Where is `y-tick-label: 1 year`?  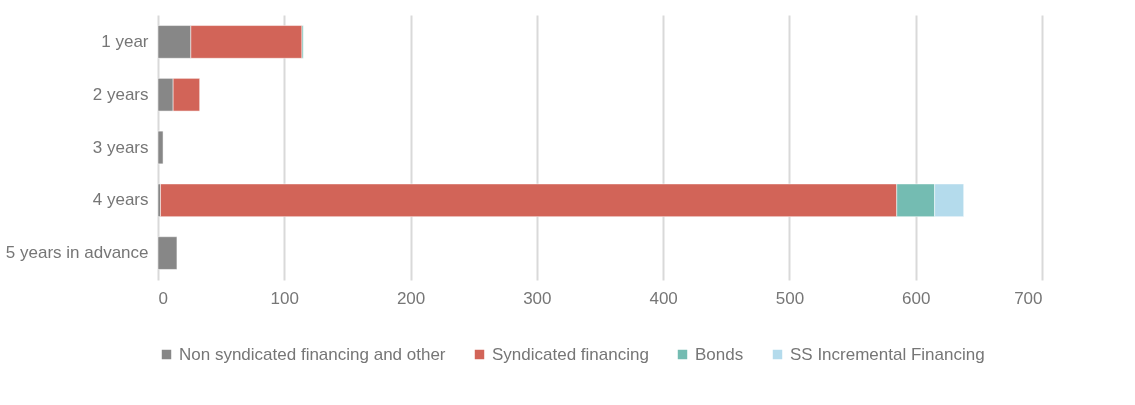
y-tick-label: 1 year is located at coordinates (125, 41).